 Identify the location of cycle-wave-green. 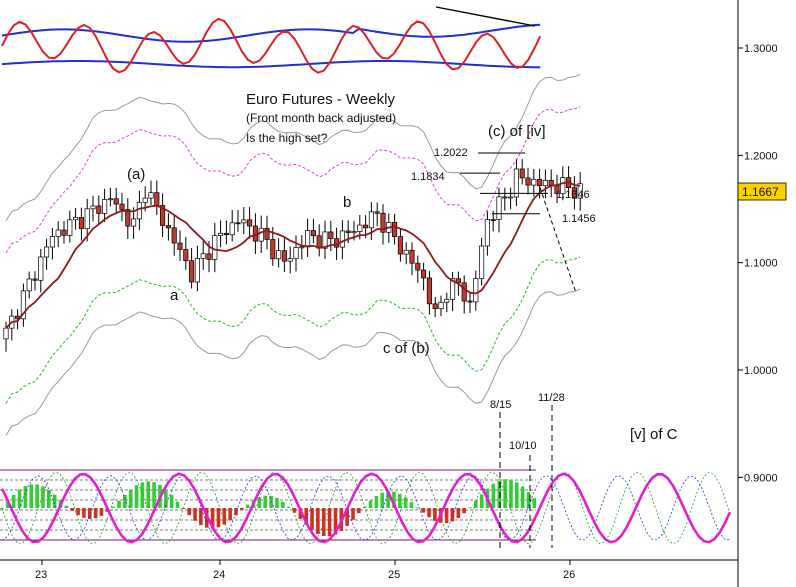
(366, 508).